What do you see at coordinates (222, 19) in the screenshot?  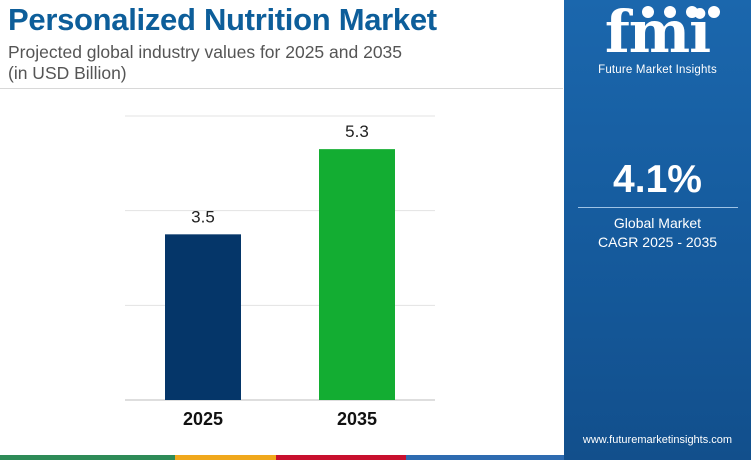 I see `chart-title: Personalized Nutrition Market` at bounding box center [222, 19].